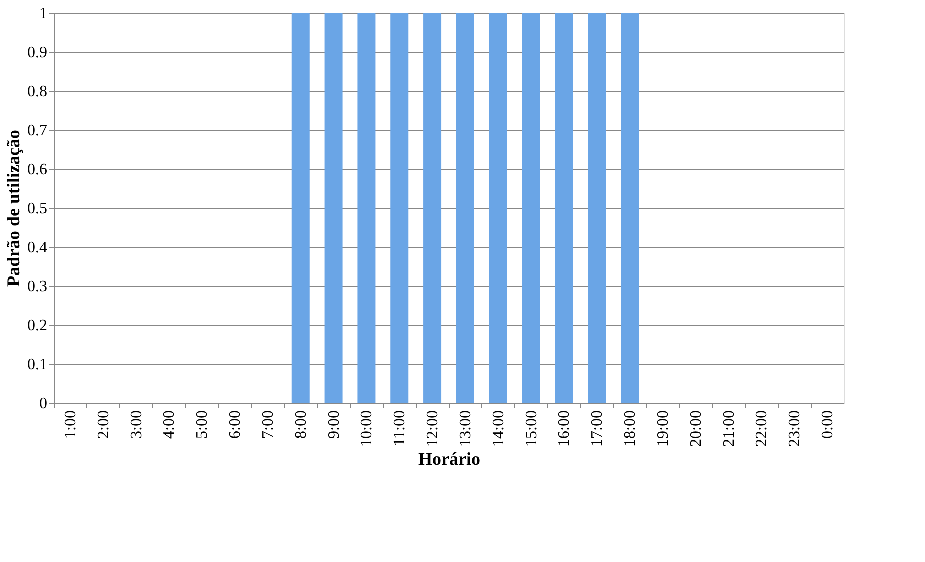  What do you see at coordinates (38, 53) in the screenshot?
I see `y-tick-label: 0.9` at bounding box center [38, 53].